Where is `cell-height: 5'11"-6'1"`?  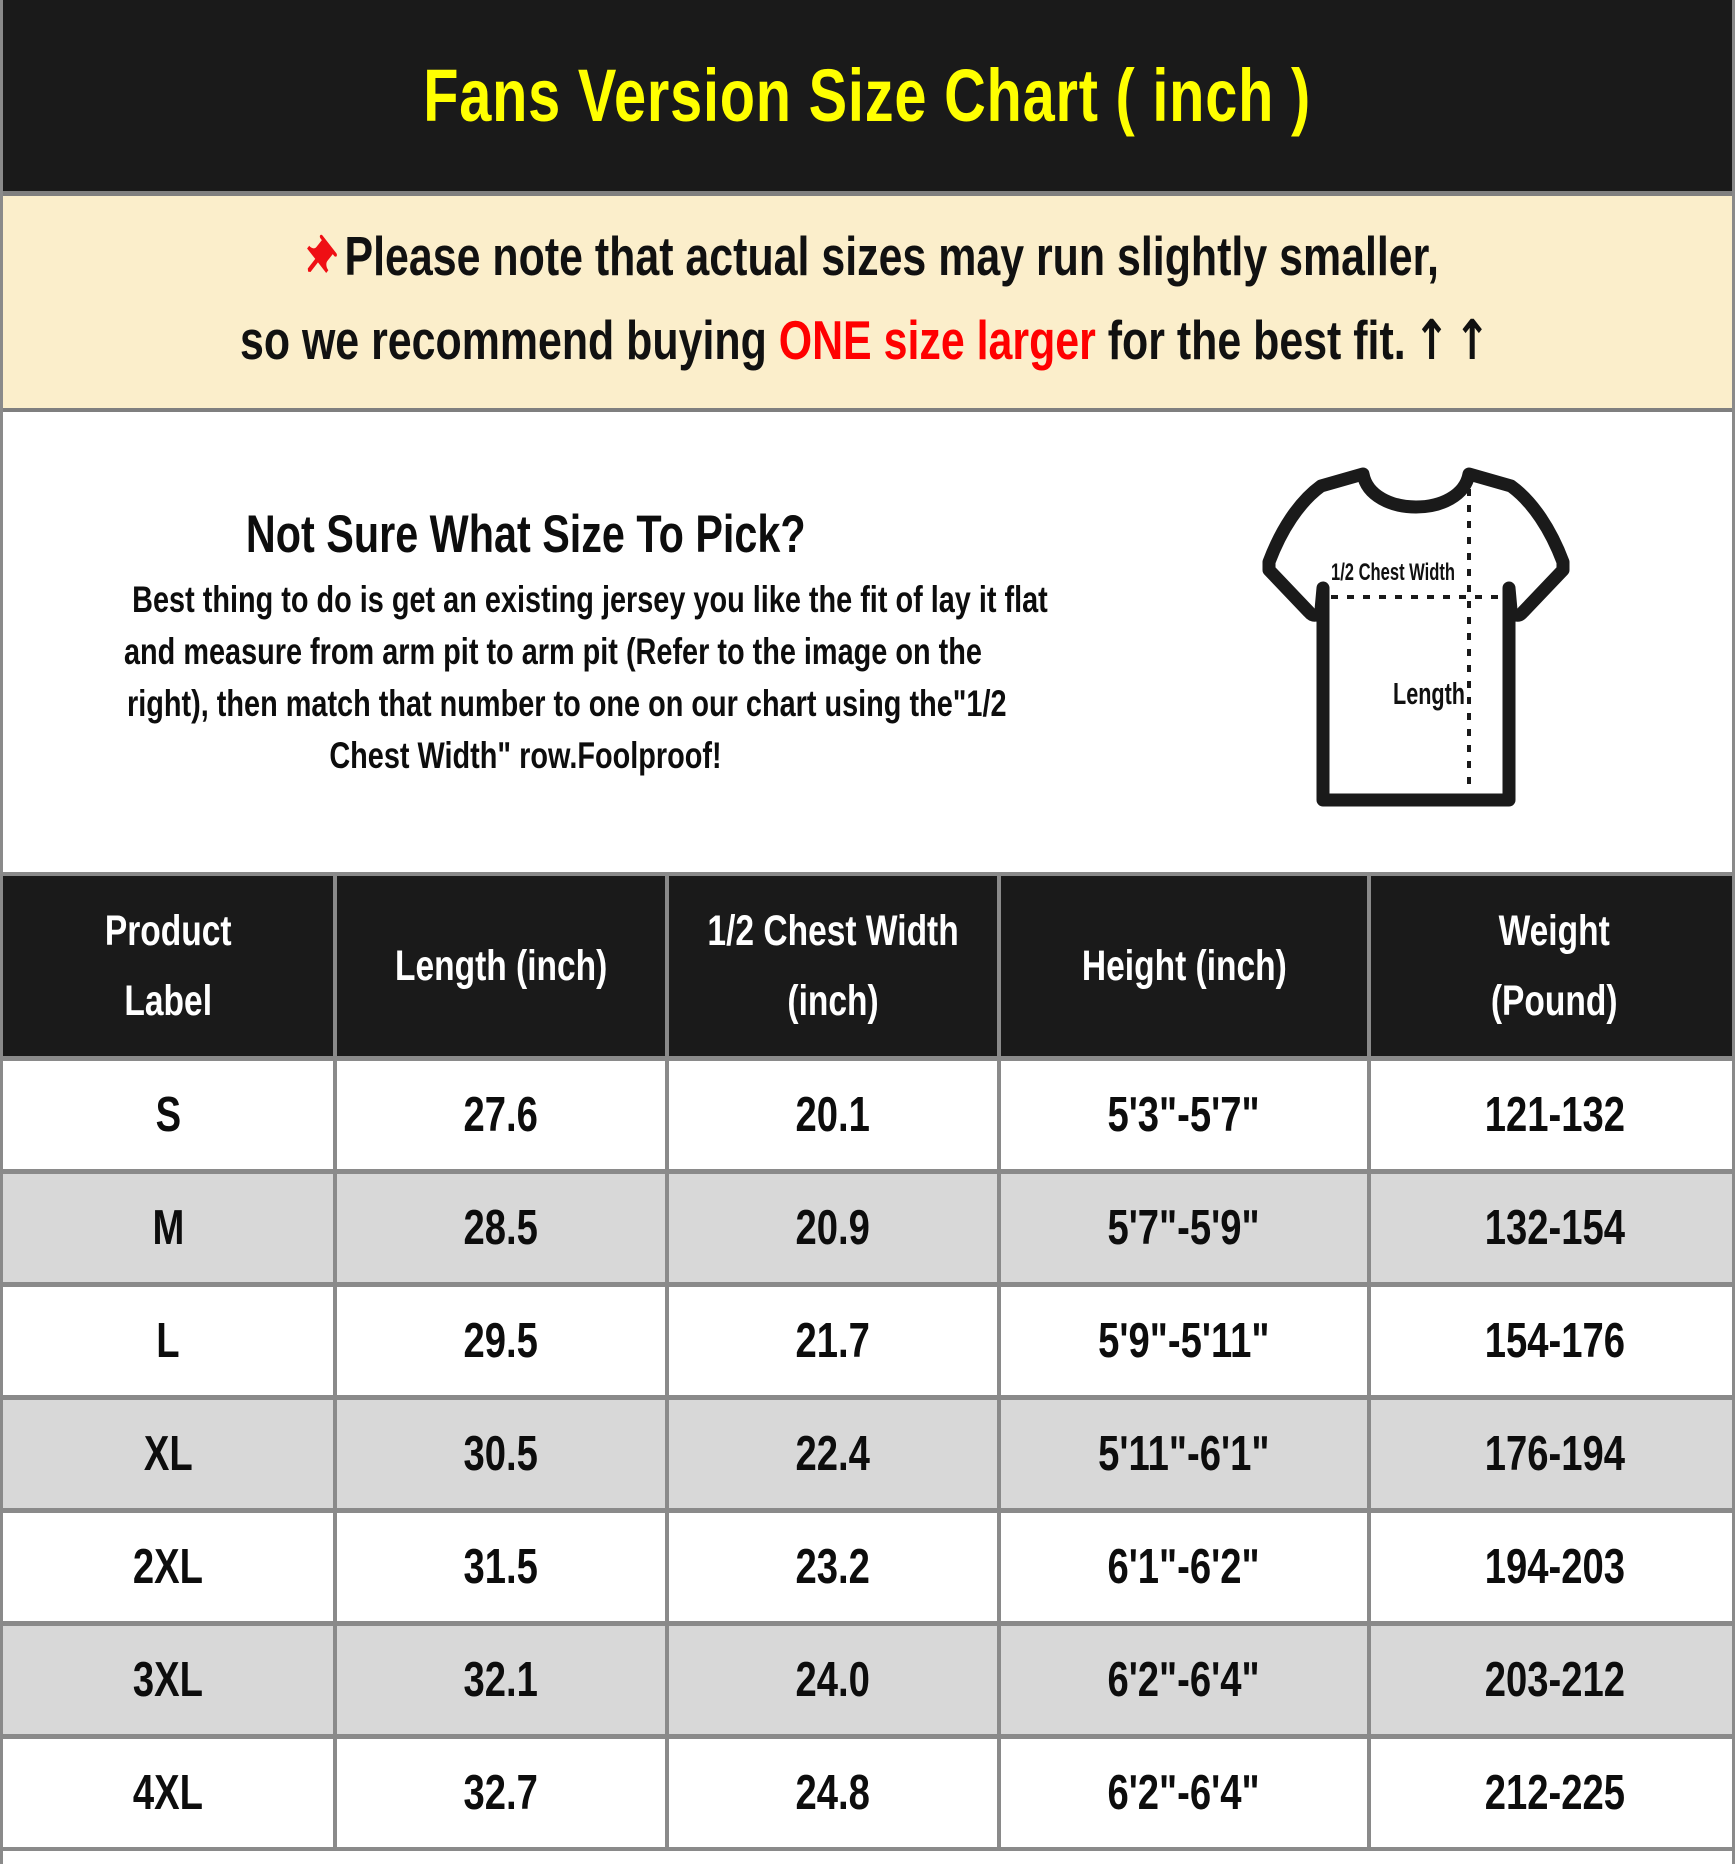 cell-height: 5'11"-6'1" is located at coordinates (1184, 1453).